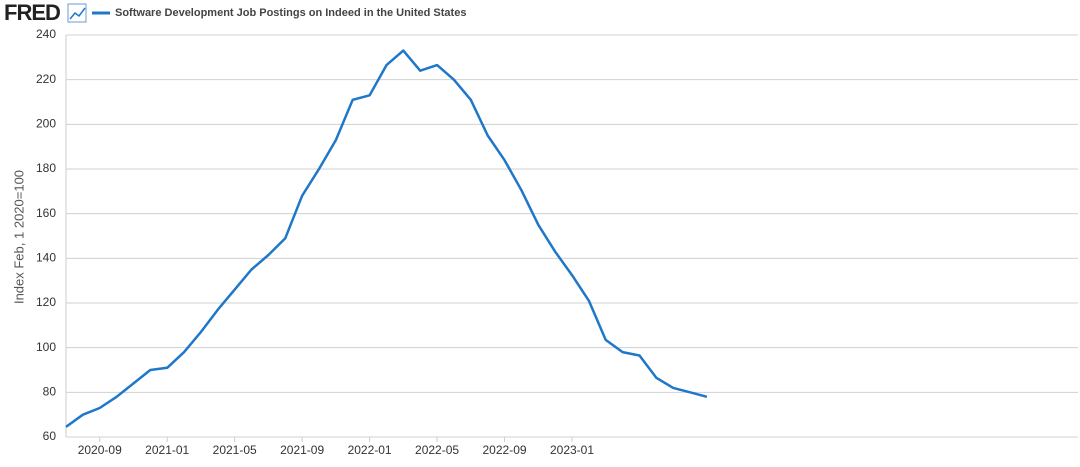 The height and width of the screenshot is (467, 1080). I want to click on logo-icon, so click(77, 13).